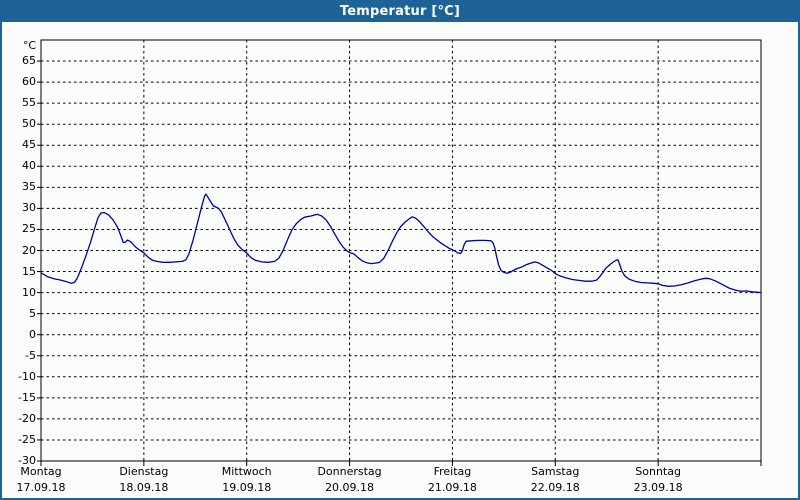 This screenshot has height=500, width=800. Describe the element at coordinates (27, 376) in the screenshot. I see `y-axis-label: -10` at that location.